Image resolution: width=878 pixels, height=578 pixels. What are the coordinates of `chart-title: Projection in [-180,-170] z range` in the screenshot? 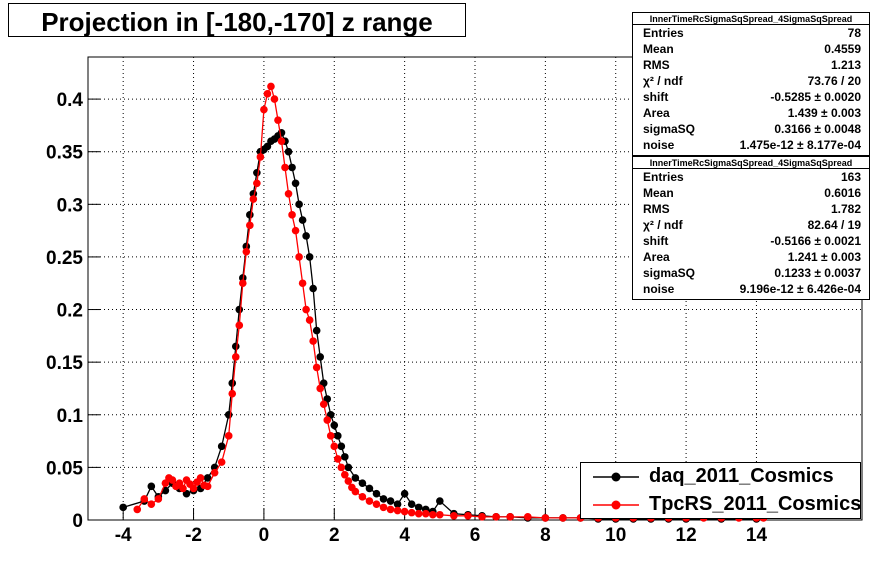 It's located at (237, 22).